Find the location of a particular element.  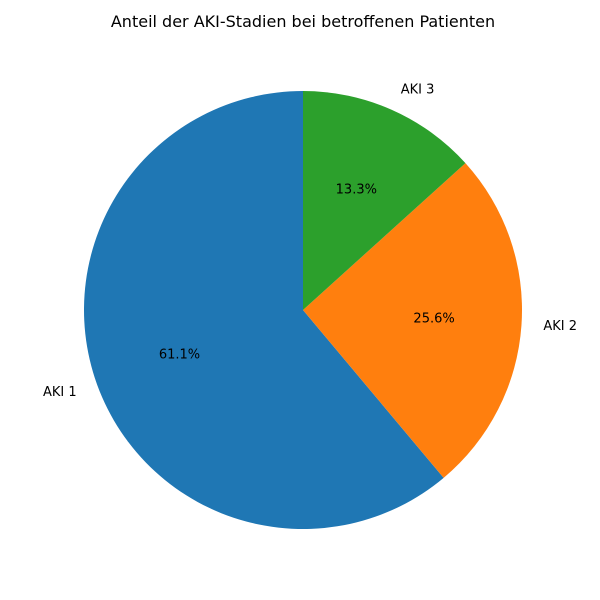

slice-percent-label: 25.6% is located at coordinates (433, 319).